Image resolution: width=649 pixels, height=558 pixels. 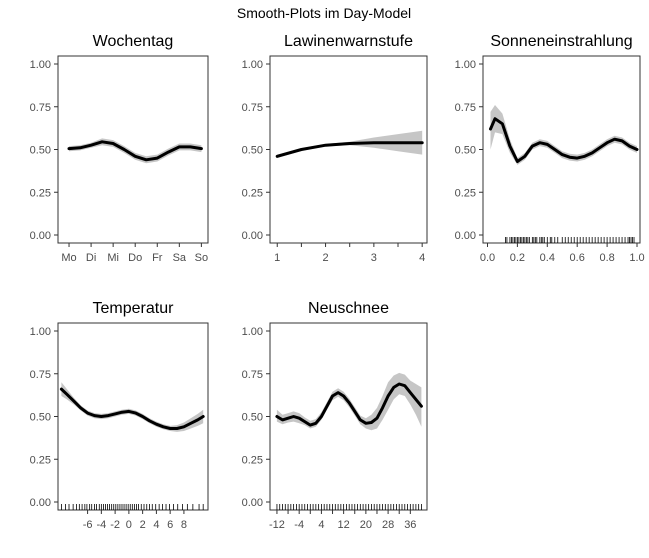 What do you see at coordinates (344, 525) in the screenshot?
I see `x-tick-label: 12` at bounding box center [344, 525].